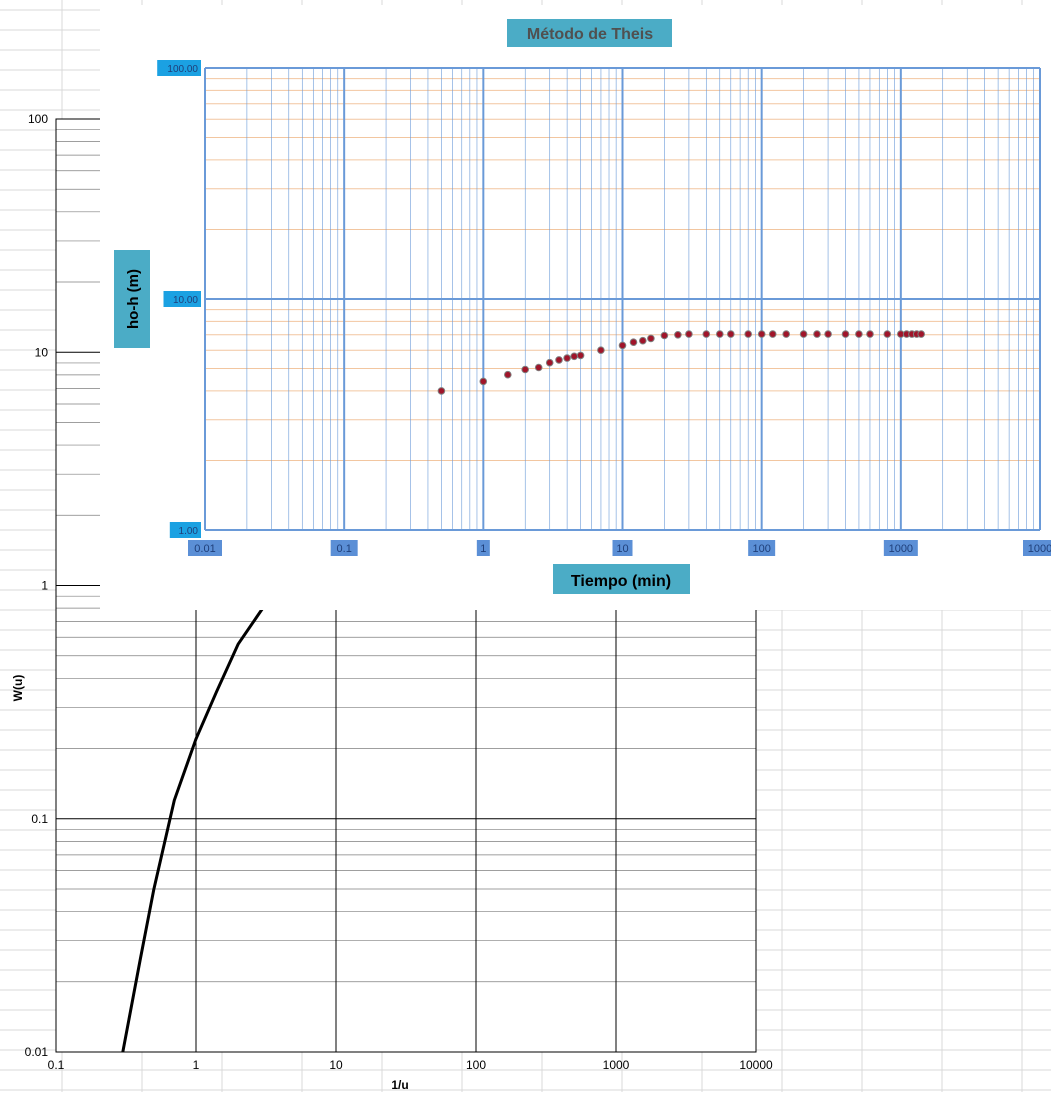 The image size is (1051, 1097). Describe the element at coordinates (44, 586) in the screenshot. I see `main-ytick-label: 1` at that location.